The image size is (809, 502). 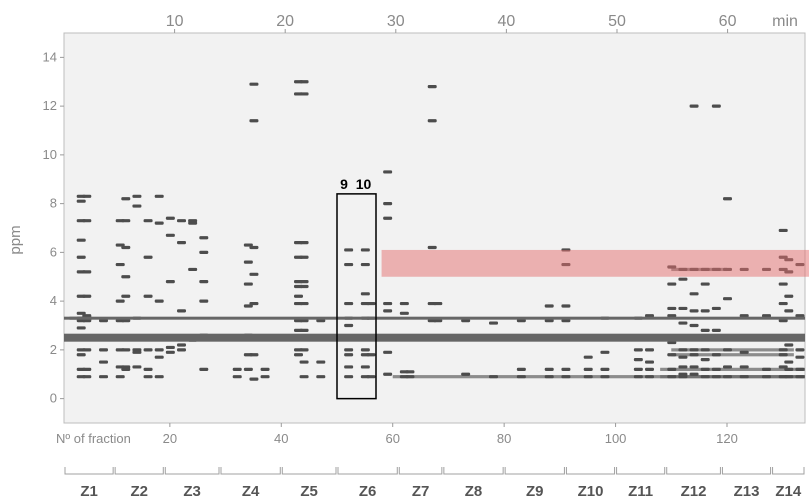 What do you see at coordinates (309, 491) in the screenshot?
I see `zone-label: Z5` at bounding box center [309, 491].